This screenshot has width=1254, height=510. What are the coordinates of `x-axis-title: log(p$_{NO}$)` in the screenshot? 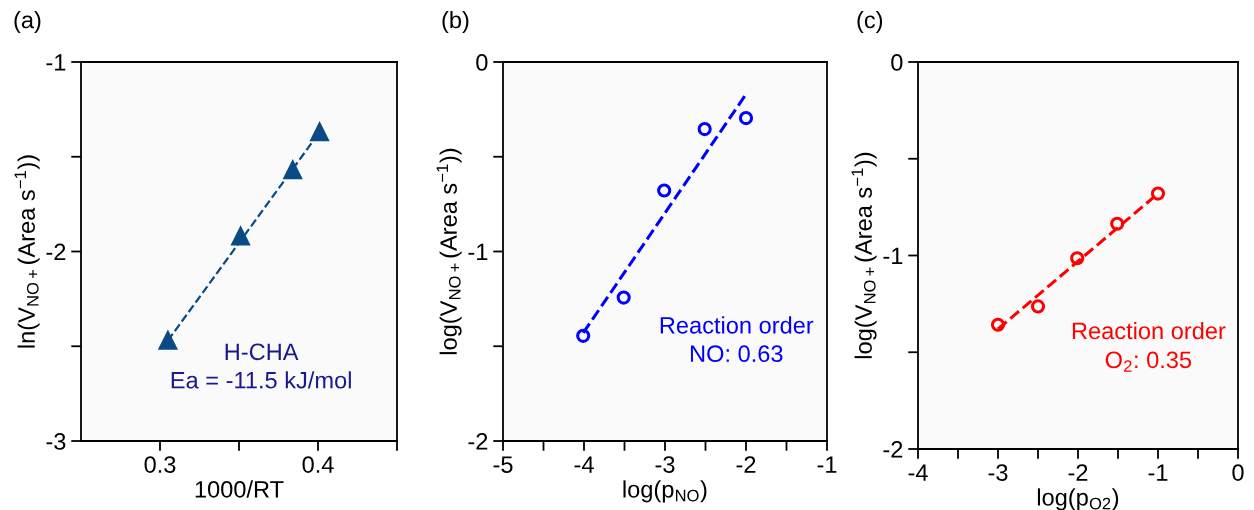 It's located at (665, 491).